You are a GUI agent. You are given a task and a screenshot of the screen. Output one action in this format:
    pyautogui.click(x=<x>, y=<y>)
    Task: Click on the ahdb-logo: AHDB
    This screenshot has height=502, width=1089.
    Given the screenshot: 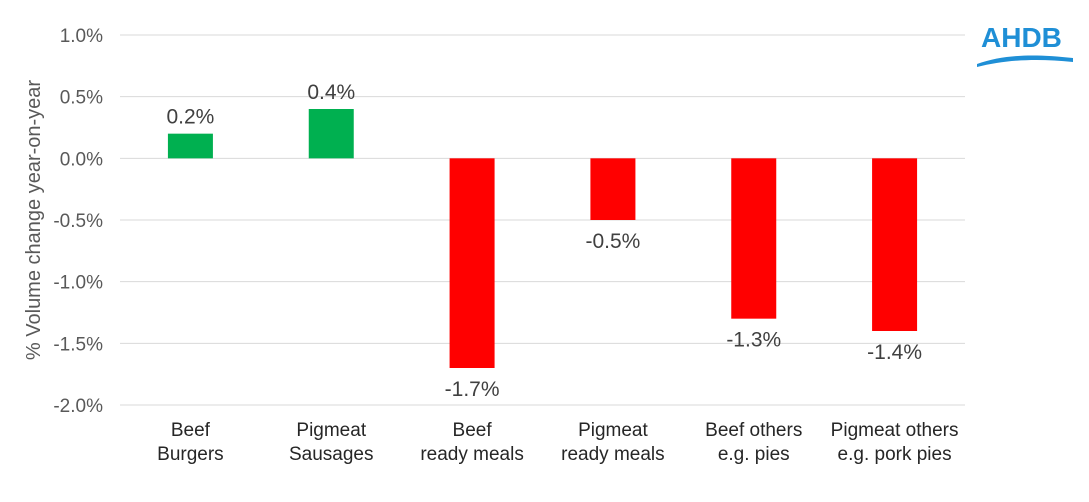 What is the action you would take?
    pyautogui.click(x=1025, y=47)
    